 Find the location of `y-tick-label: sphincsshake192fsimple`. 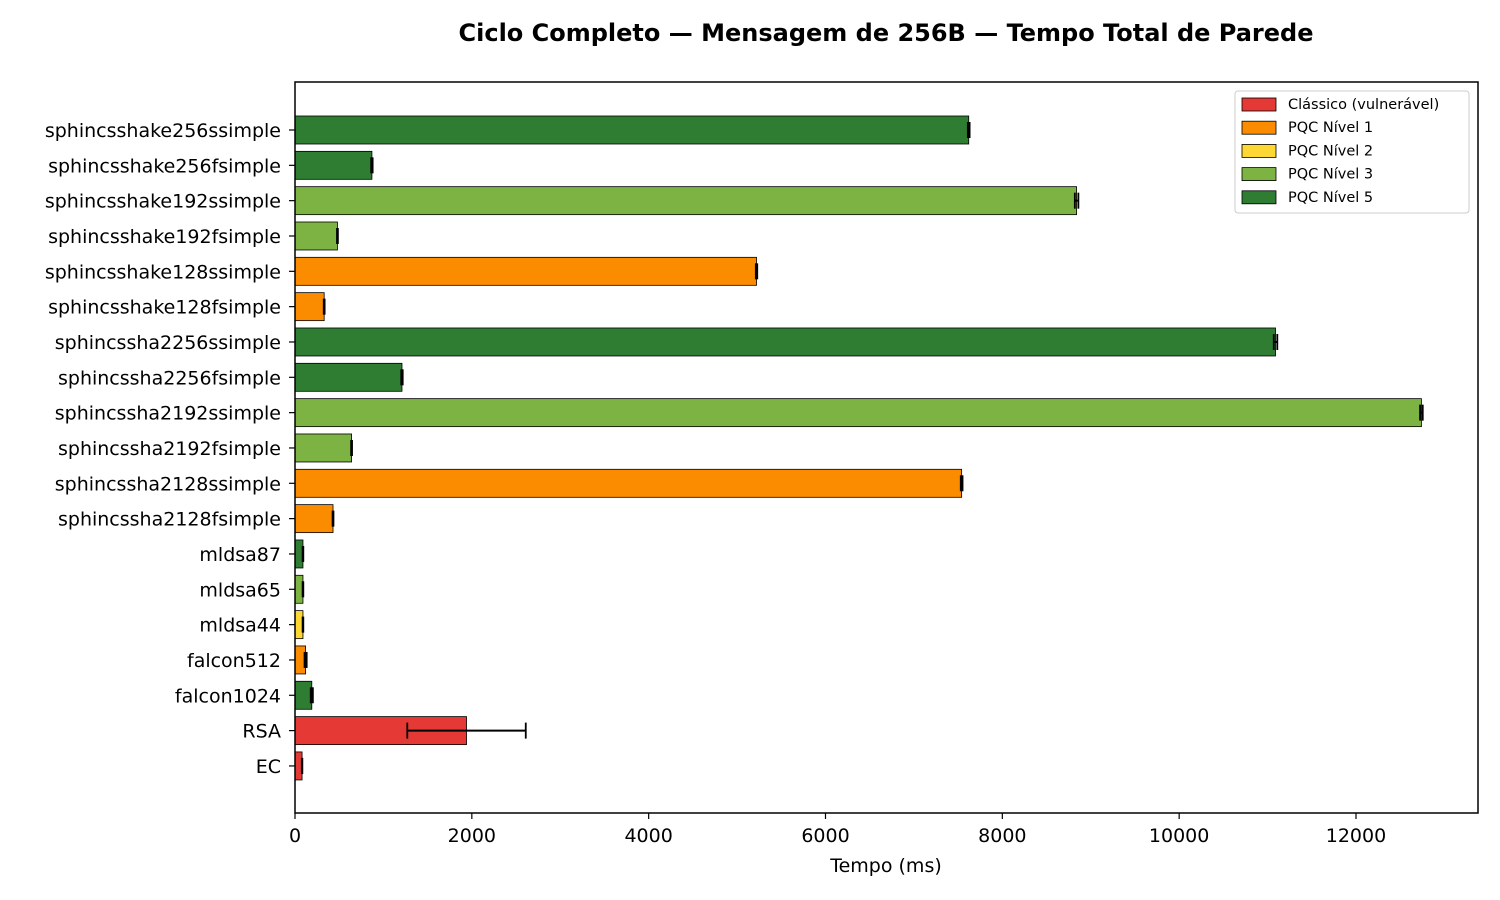

y-tick-label: sphincsshake192fsimple is located at coordinates (164, 237).